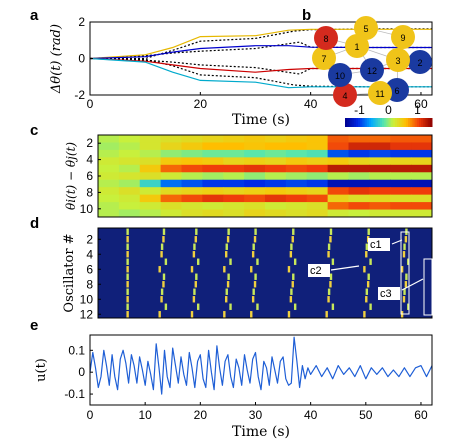  What do you see at coordinates (87, 209) in the screenshot?
I see `y-tick-label: 10` at bounding box center [87, 209].